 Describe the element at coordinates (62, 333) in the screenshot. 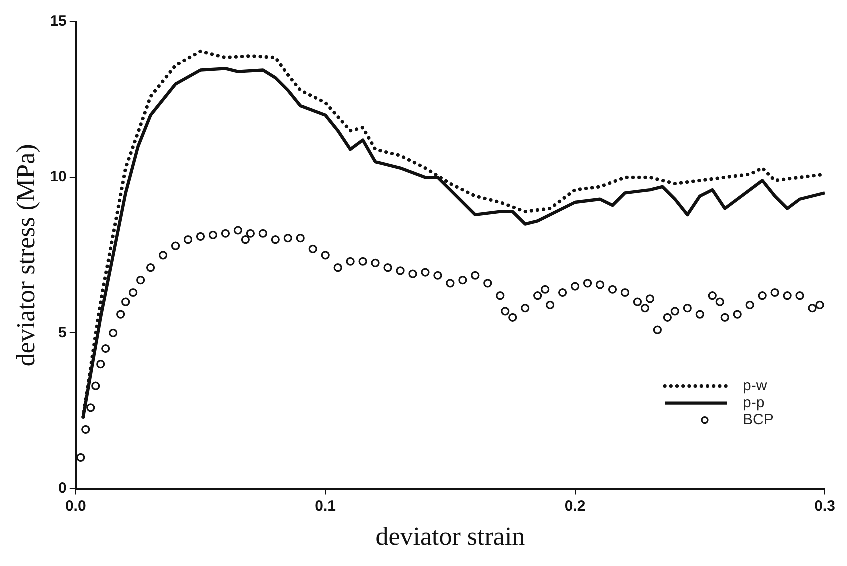

I see `y-tick-label: 5` at that location.